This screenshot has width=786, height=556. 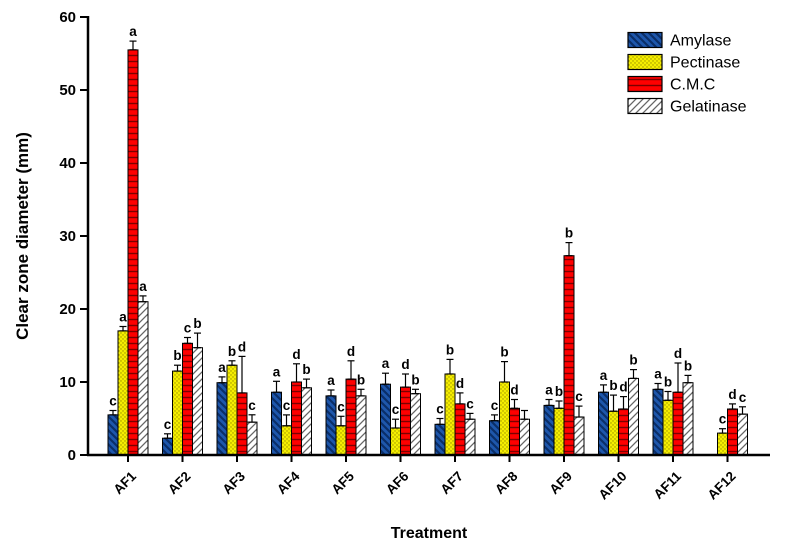 What do you see at coordinates (559, 431) in the screenshot?
I see `bar-pectinase-af9` at bounding box center [559, 431].